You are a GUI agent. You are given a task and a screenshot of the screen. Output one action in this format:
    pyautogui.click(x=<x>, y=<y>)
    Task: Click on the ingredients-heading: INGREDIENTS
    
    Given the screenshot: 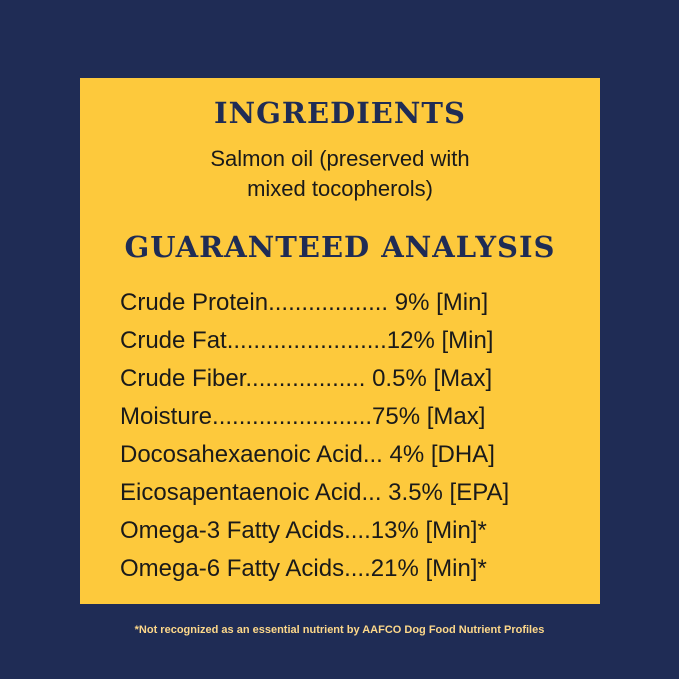 What is the action you would take?
    pyautogui.click(x=340, y=113)
    